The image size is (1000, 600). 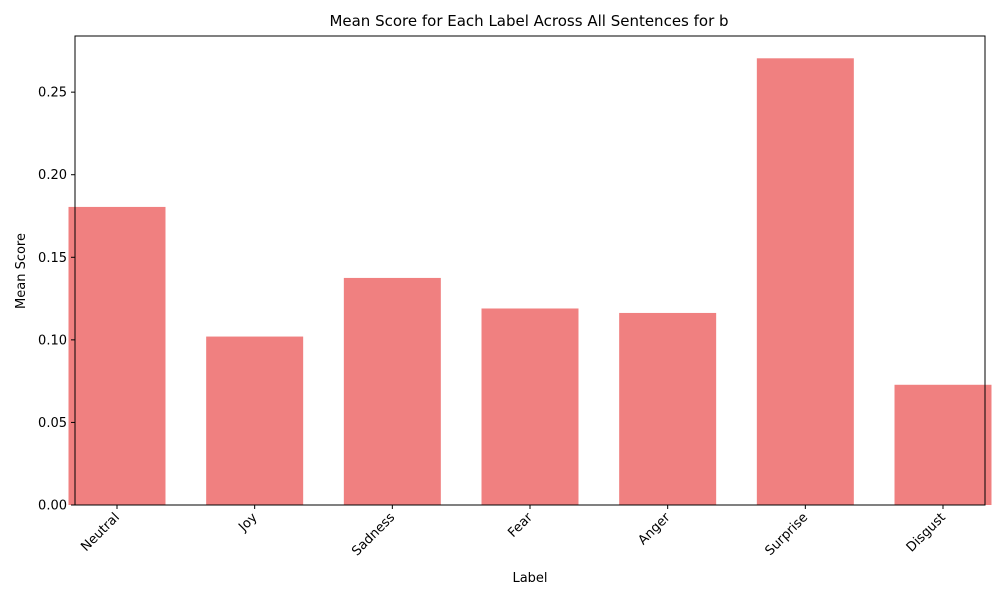 I want to click on bar-anger, so click(x=668, y=408).